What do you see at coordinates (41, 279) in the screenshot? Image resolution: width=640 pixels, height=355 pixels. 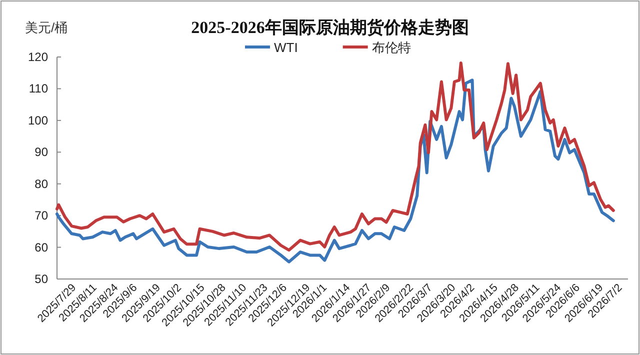 I see `y-tick-label: 50` at bounding box center [41, 279].